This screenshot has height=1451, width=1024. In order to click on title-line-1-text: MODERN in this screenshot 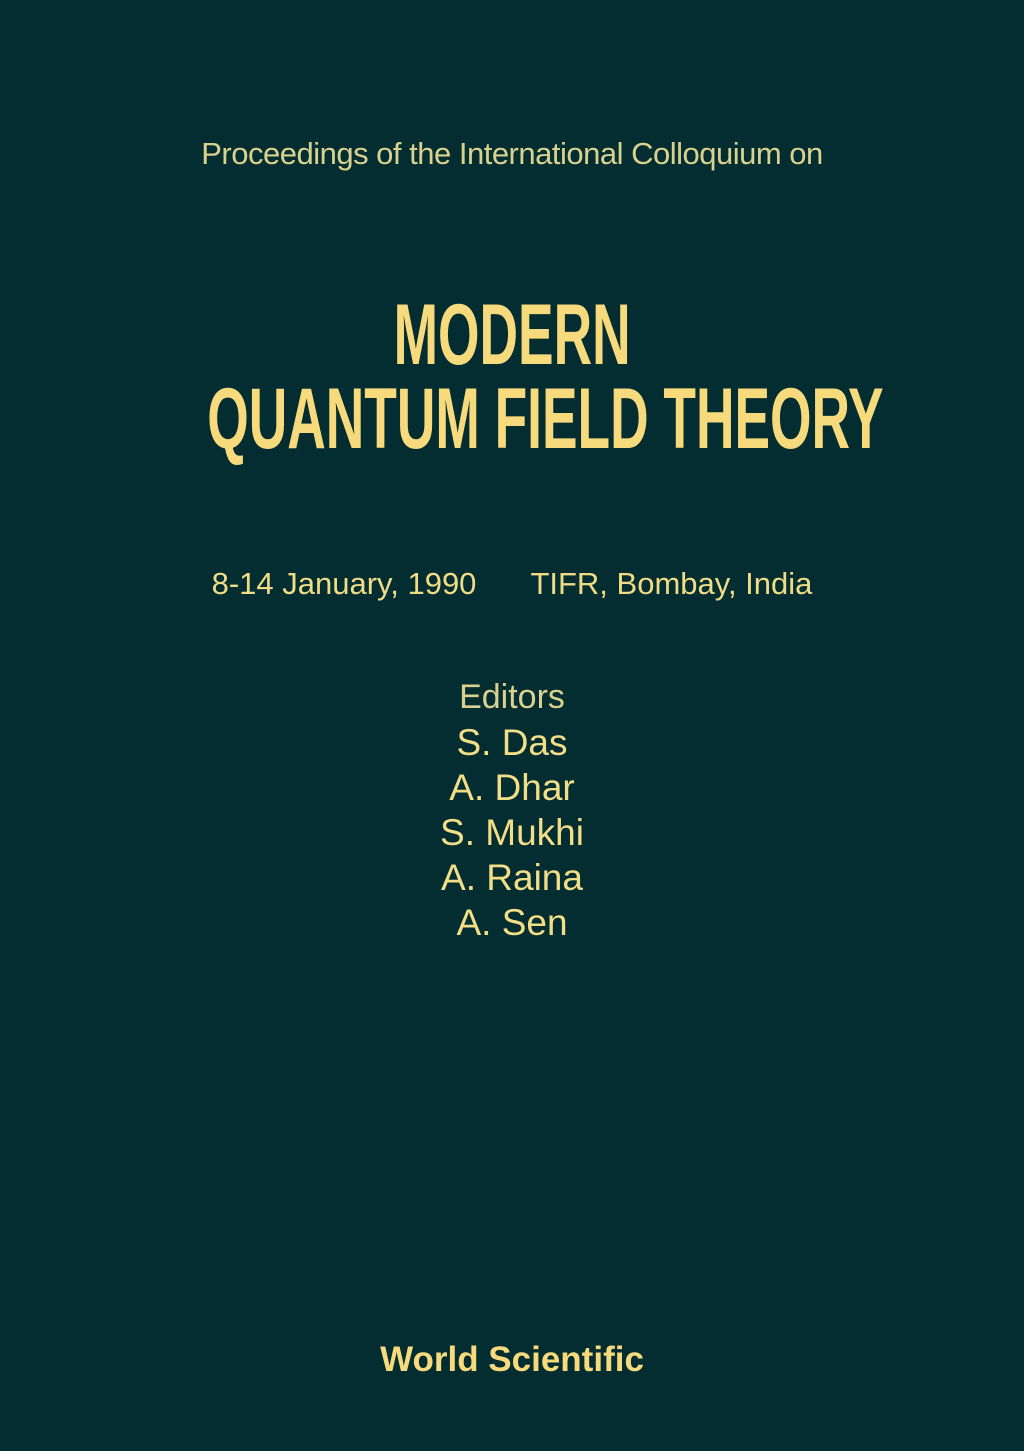, I will do `click(512, 335)`.